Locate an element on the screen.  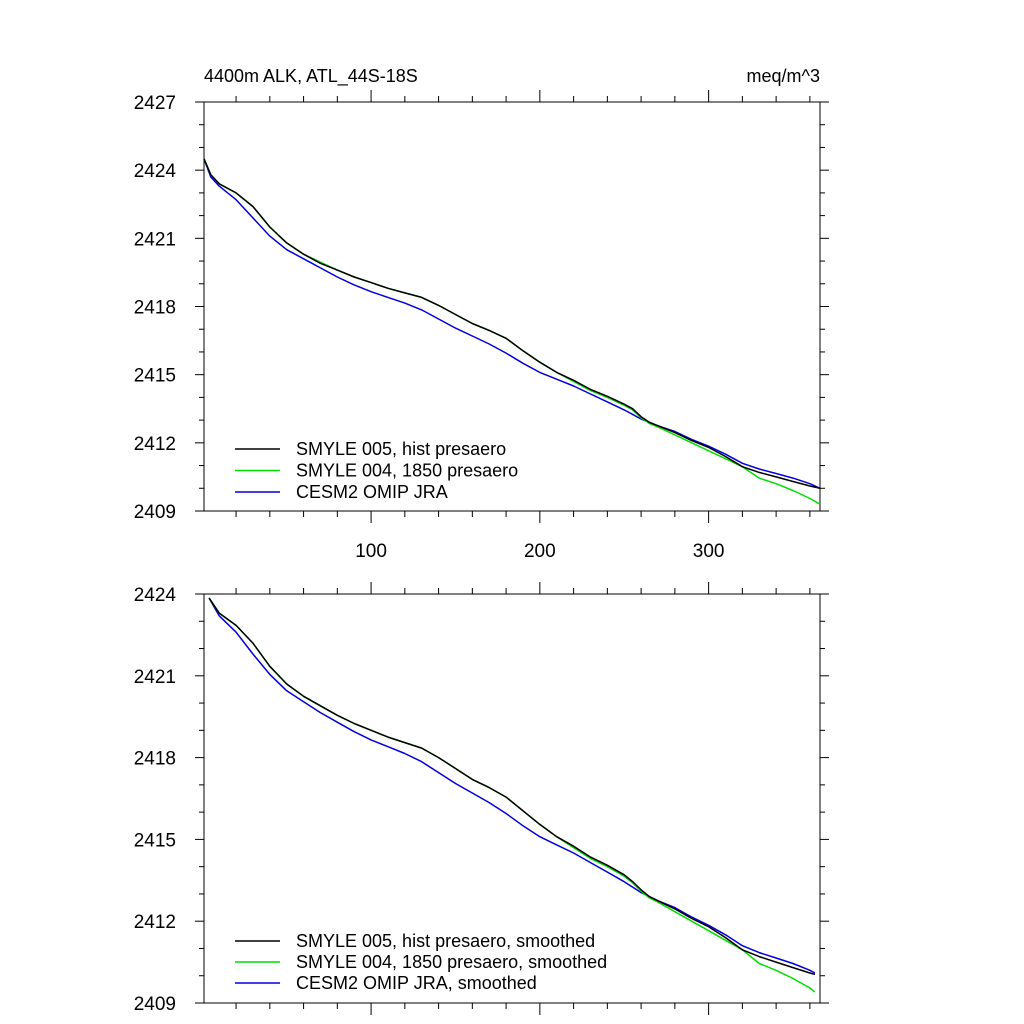
units-label: meq/m^3 is located at coordinates (783, 76).